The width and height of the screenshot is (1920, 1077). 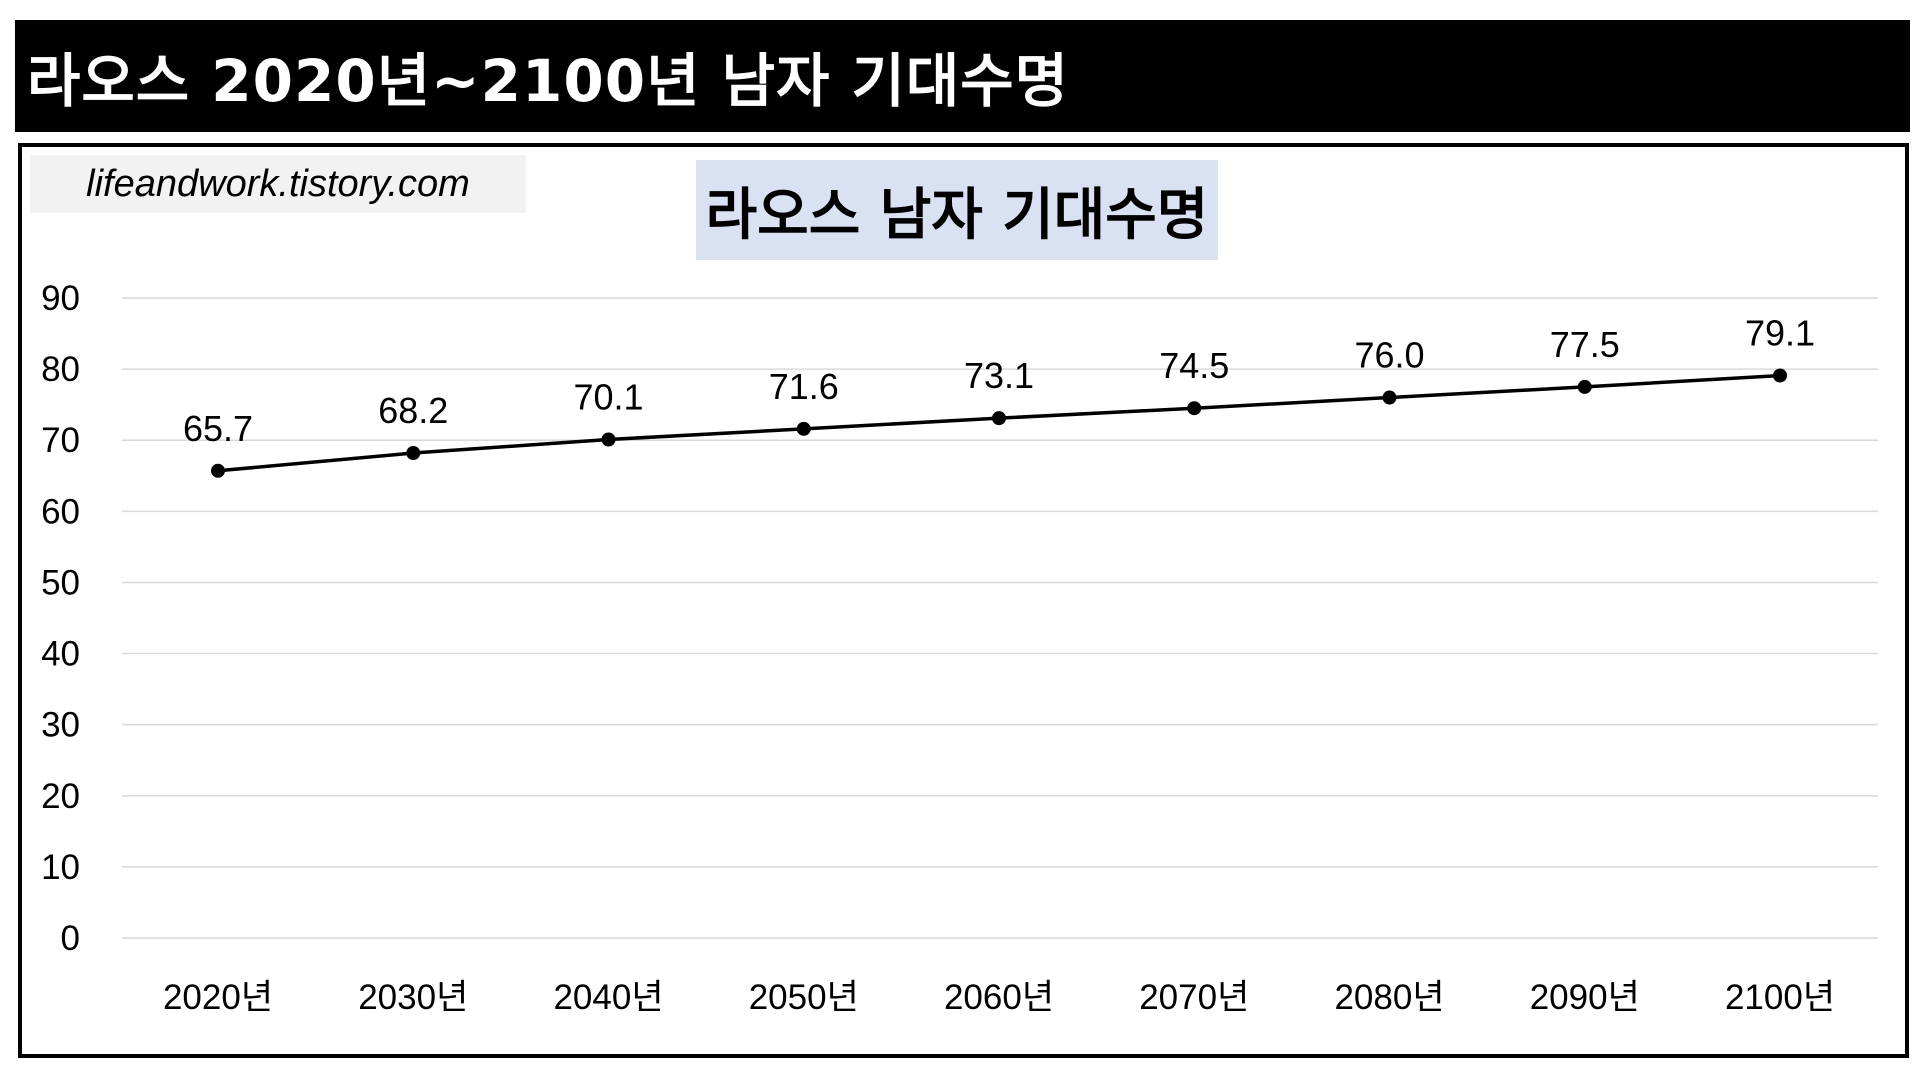 What do you see at coordinates (60, 582) in the screenshot?
I see `y-tick-label: 50` at bounding box center [60, 582].